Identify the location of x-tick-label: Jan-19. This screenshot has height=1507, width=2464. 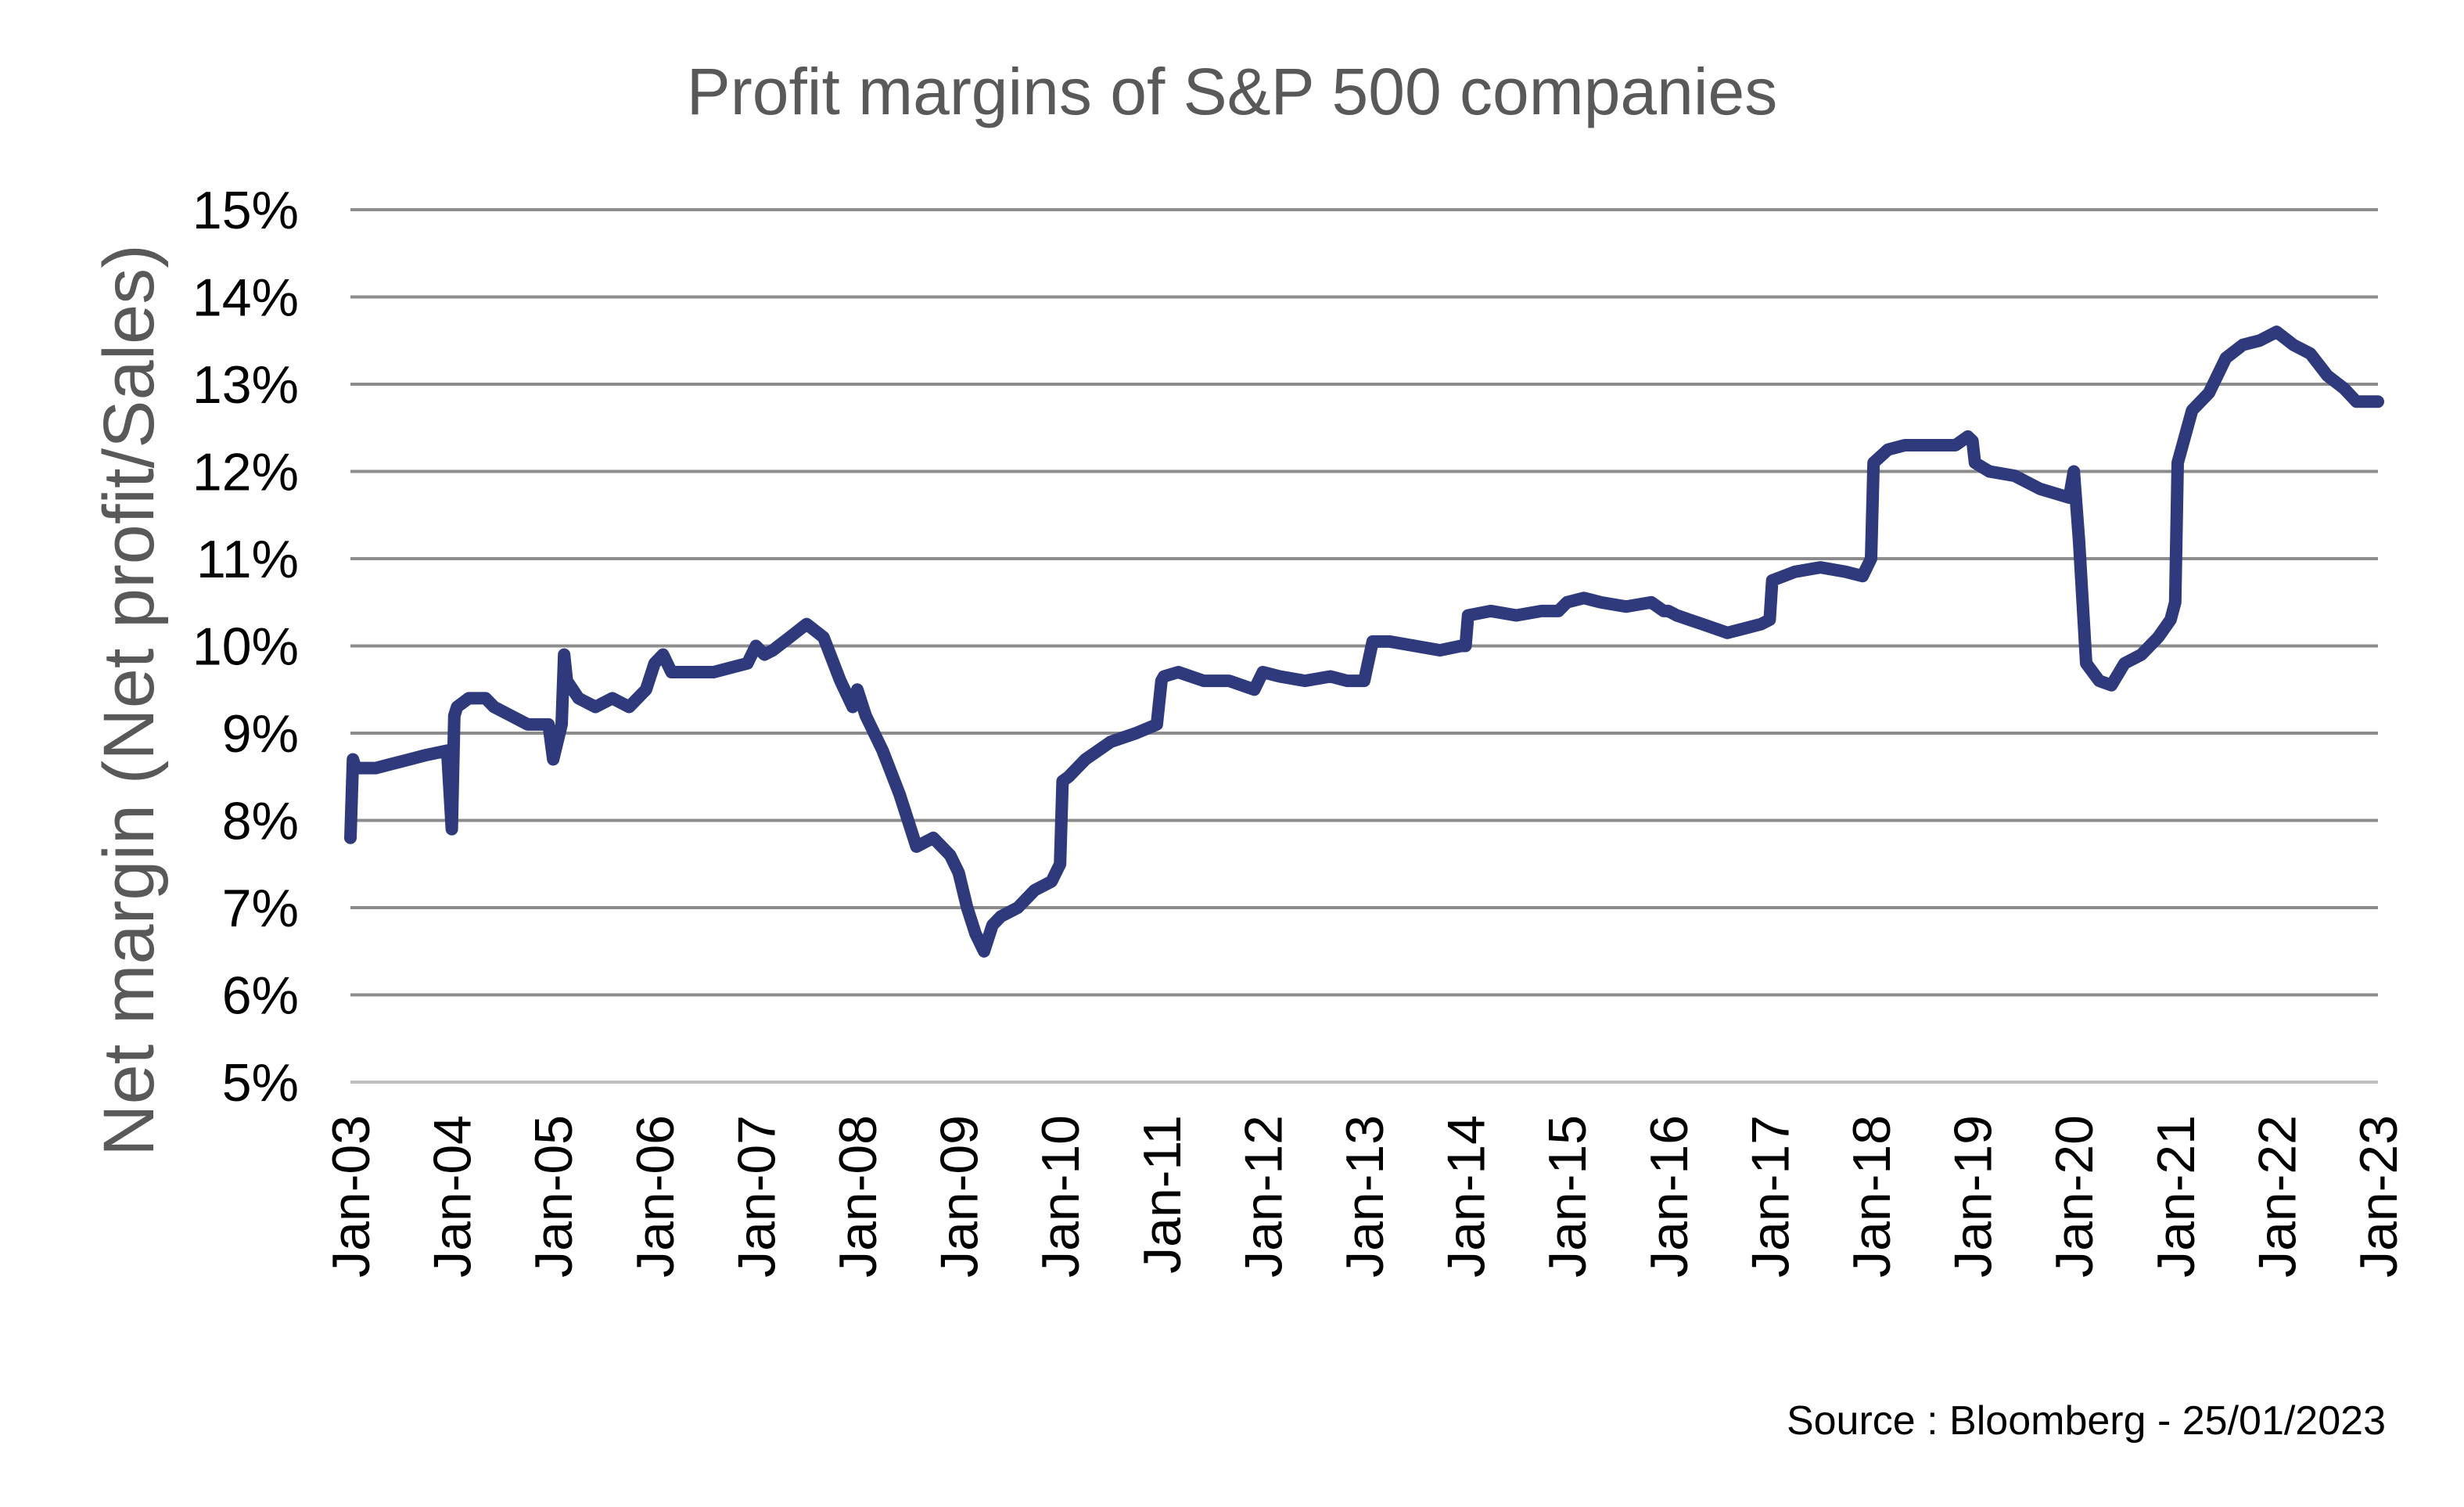
(1973, 1196).